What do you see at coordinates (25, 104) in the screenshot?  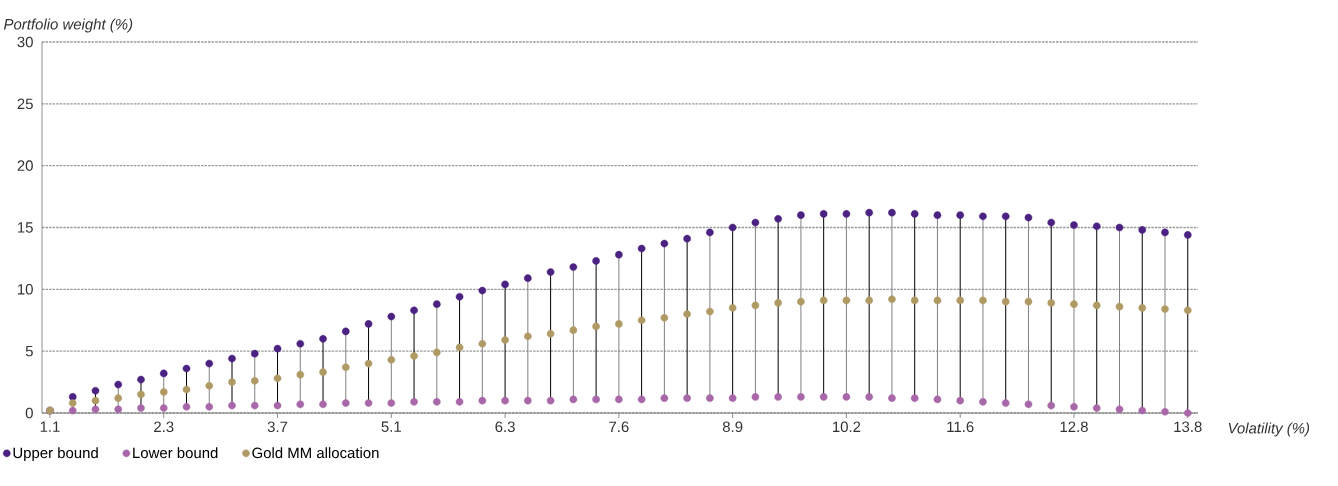 I see `y-tick-label: 25` at bounding box center [25, 104].